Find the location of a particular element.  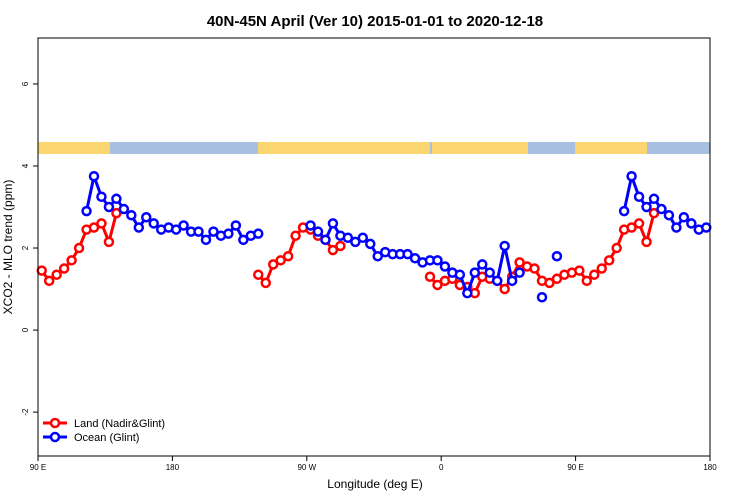

x-tick-label: 0 is located at coordinates (441, 467).